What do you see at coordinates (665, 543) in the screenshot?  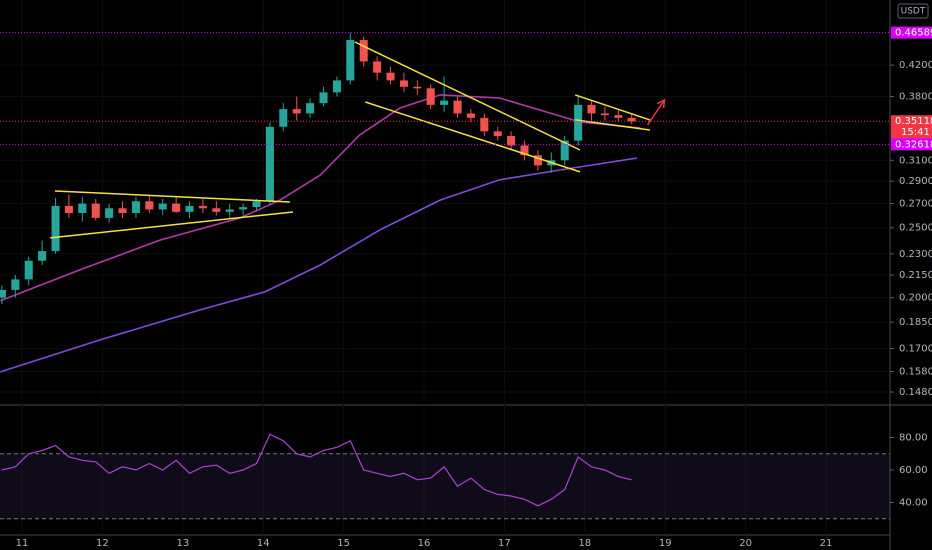 I see `x-tick-label: 19` at bounding box center [665, 543].